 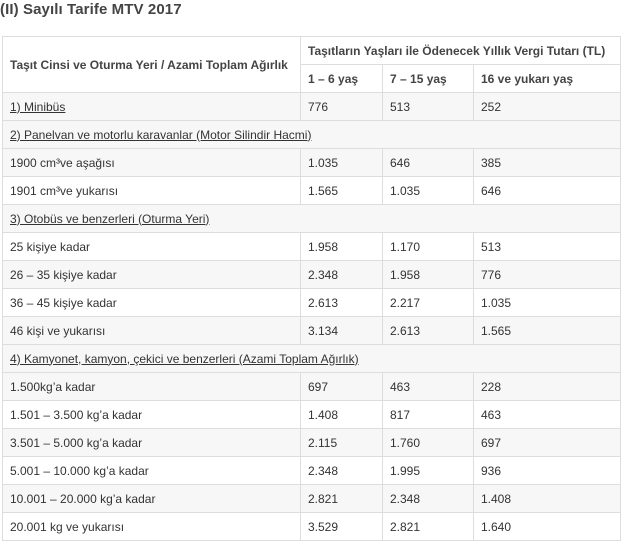 What do you see at coordinates (151, 106) in the screenshot?
I see `row-label-cell: 1) Minibüs` at bounding box center [151, 106].